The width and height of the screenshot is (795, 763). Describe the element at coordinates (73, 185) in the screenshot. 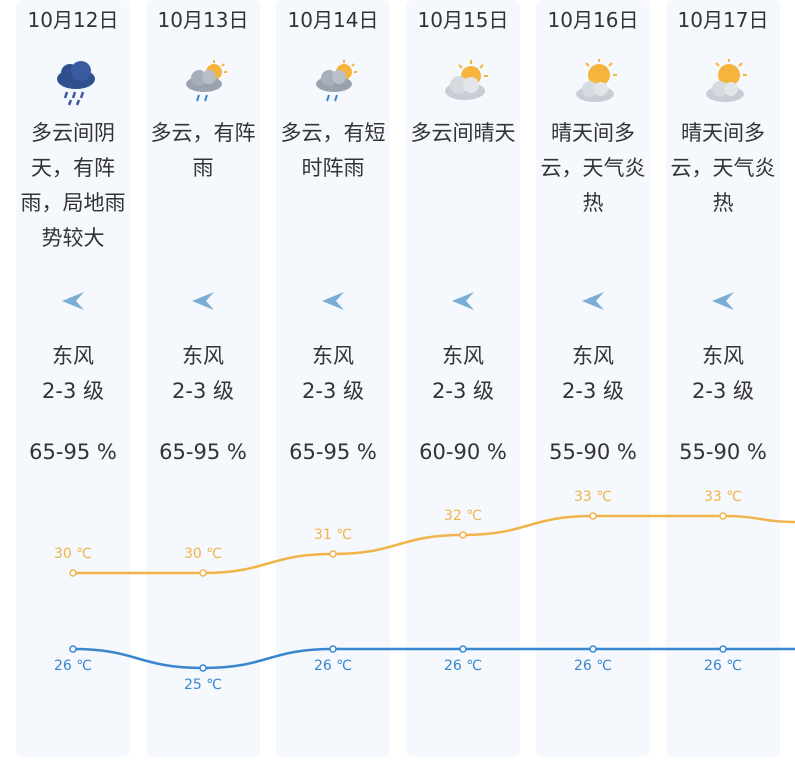

I see `weather-description: 多云间阴天，有阵雨，局地雨势较大` at that location.